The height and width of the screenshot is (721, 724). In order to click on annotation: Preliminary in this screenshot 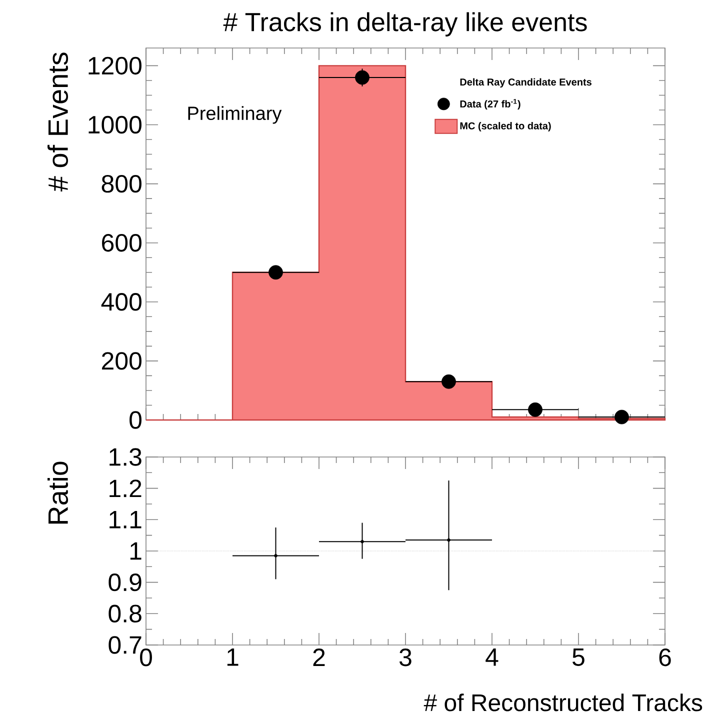, I will do `click(235, 115)`.